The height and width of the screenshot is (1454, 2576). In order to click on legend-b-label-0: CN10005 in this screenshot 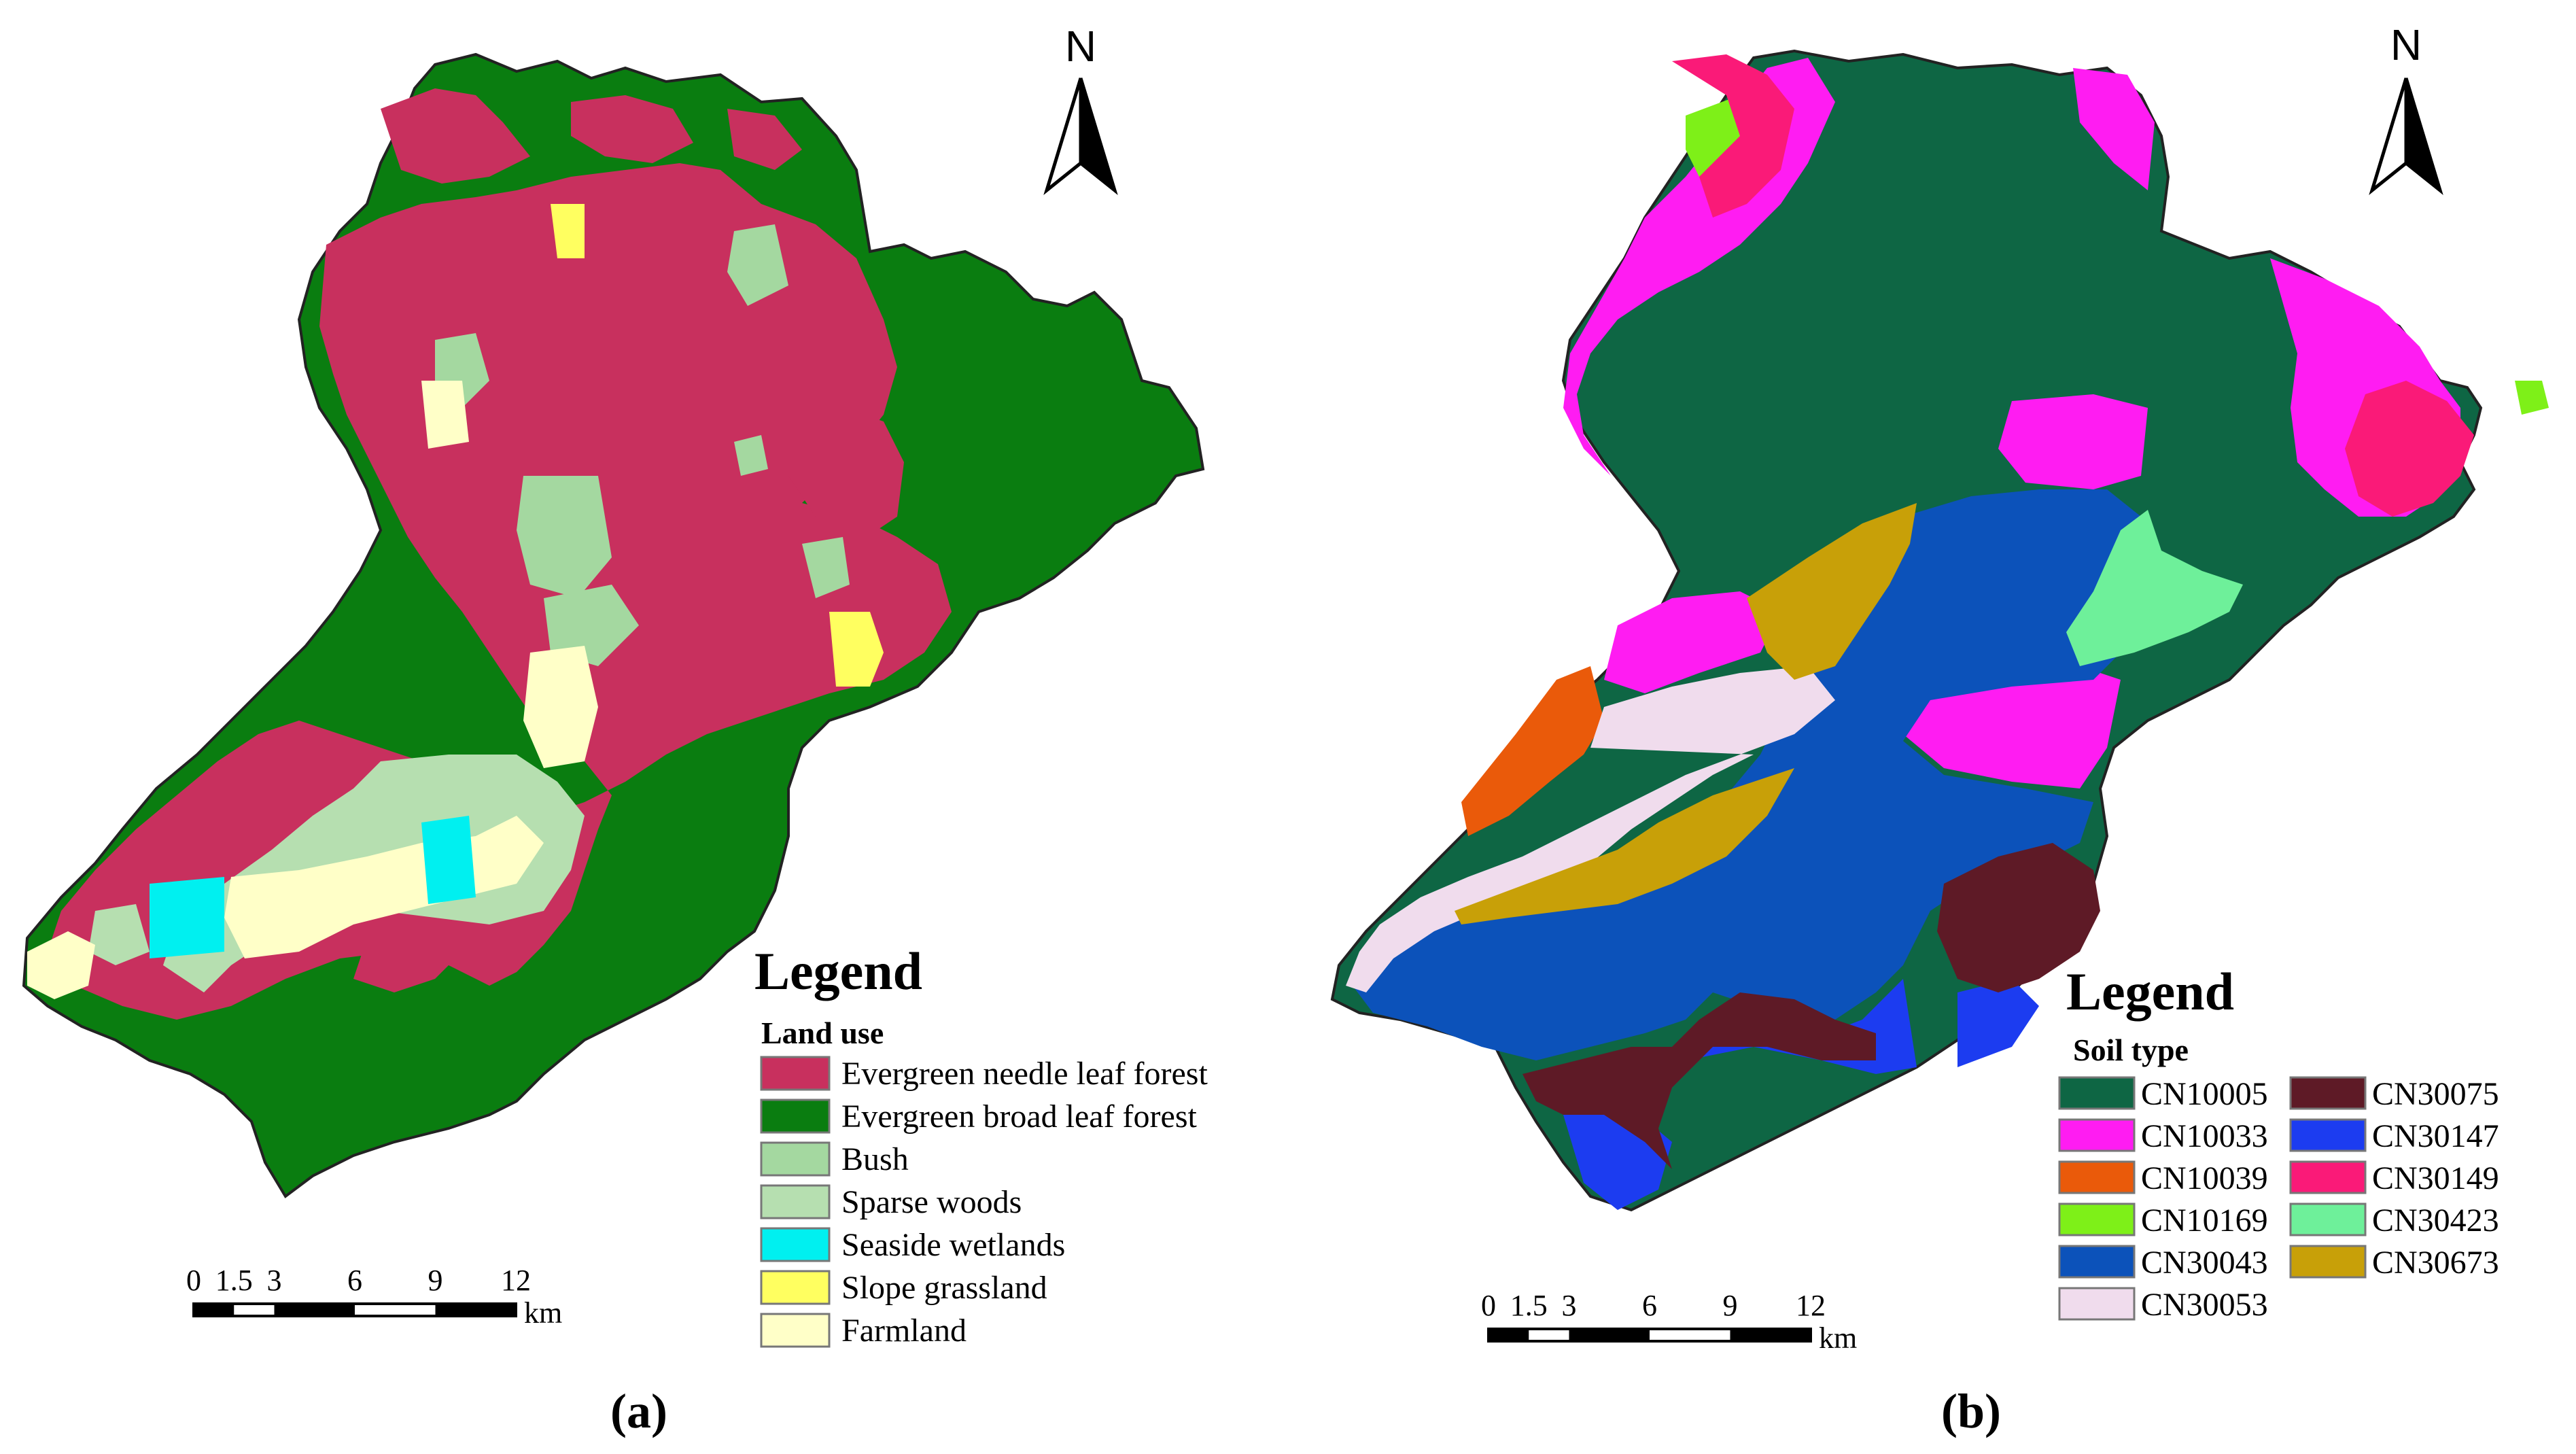, I will do `click(2204, 1094)`.